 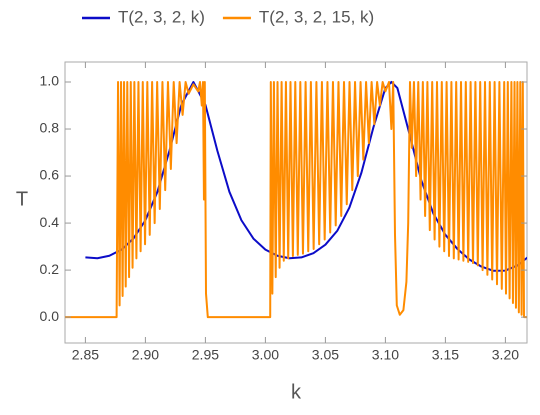 I want to click on y-axis-label: T, so click(x=22, y=199).